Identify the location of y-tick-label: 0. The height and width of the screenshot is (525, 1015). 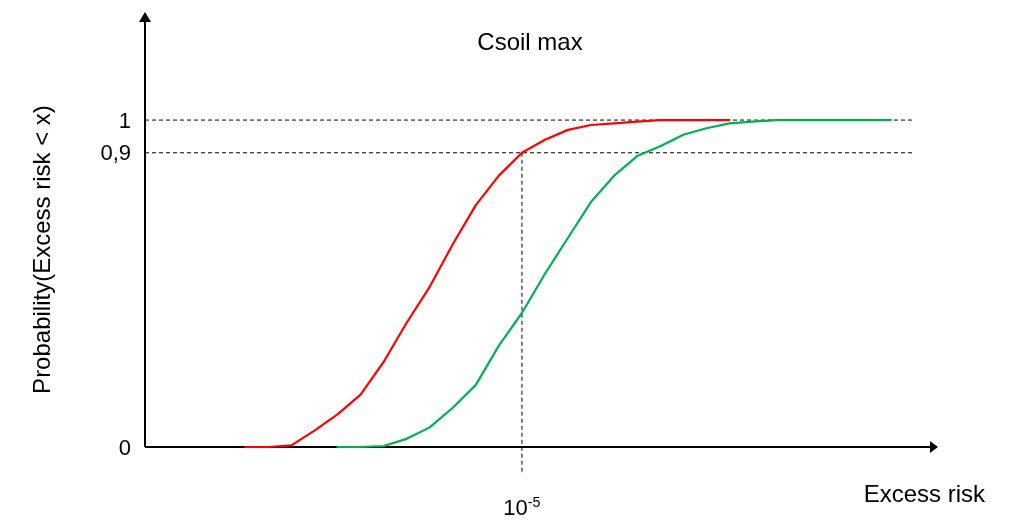
(124, 447).